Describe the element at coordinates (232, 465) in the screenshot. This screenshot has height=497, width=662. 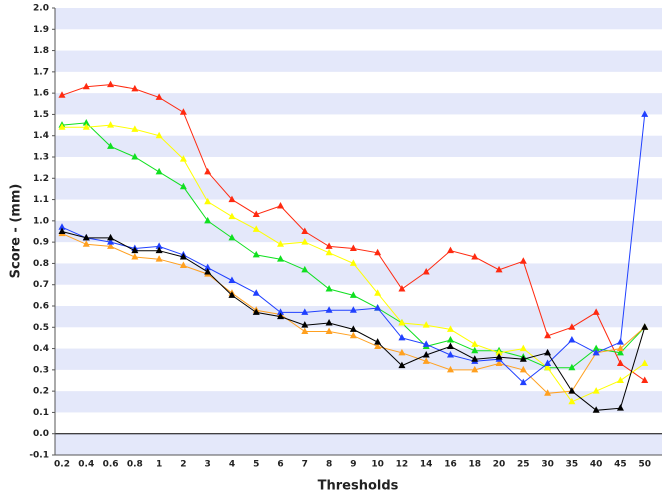
I see `x-tick-label: 4` at that location.